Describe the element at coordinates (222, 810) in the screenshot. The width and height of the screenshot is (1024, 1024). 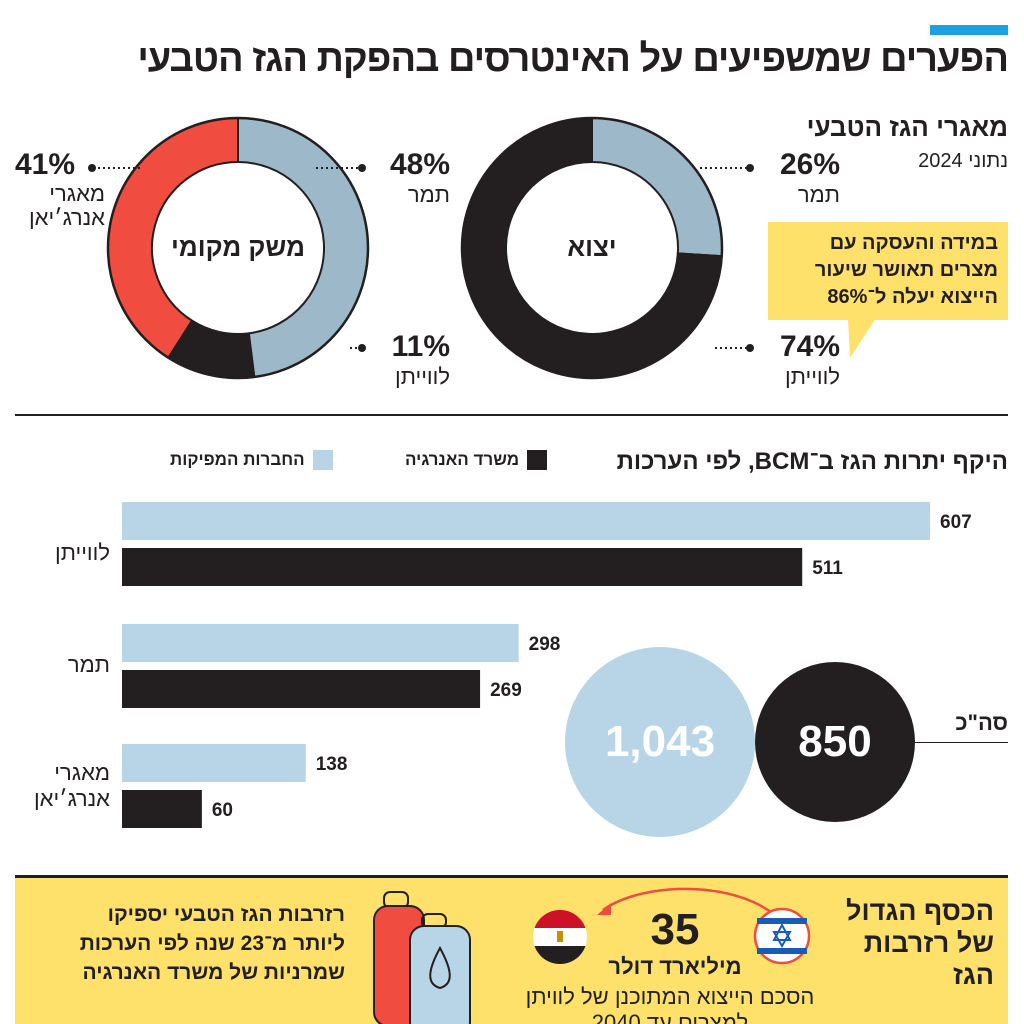
I see `bar-value-label: 60` at that location.